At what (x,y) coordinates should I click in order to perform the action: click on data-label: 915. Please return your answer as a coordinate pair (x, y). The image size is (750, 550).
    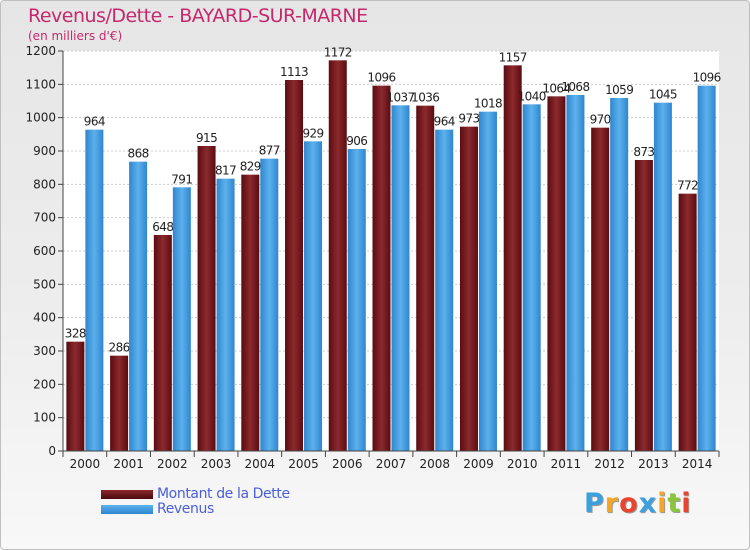
    Looking at the image, I should click on (206, 138).